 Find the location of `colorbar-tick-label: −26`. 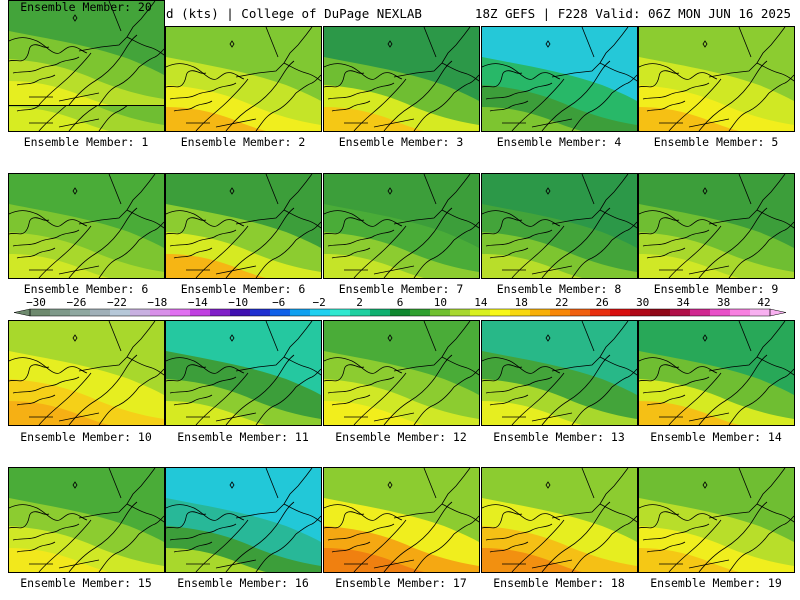

colorbar-tick-label: −26 is located at coordinates (76, 302).